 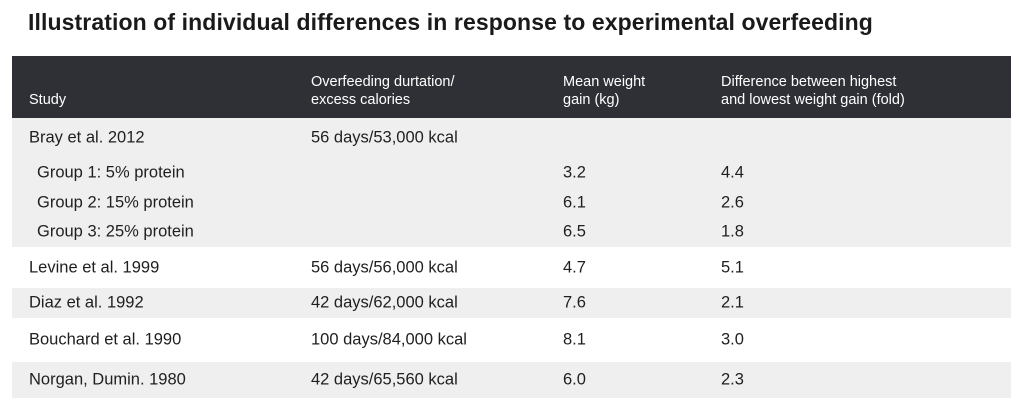 I want to click on gain-cell: 4.7, so click(x=574, y=267).